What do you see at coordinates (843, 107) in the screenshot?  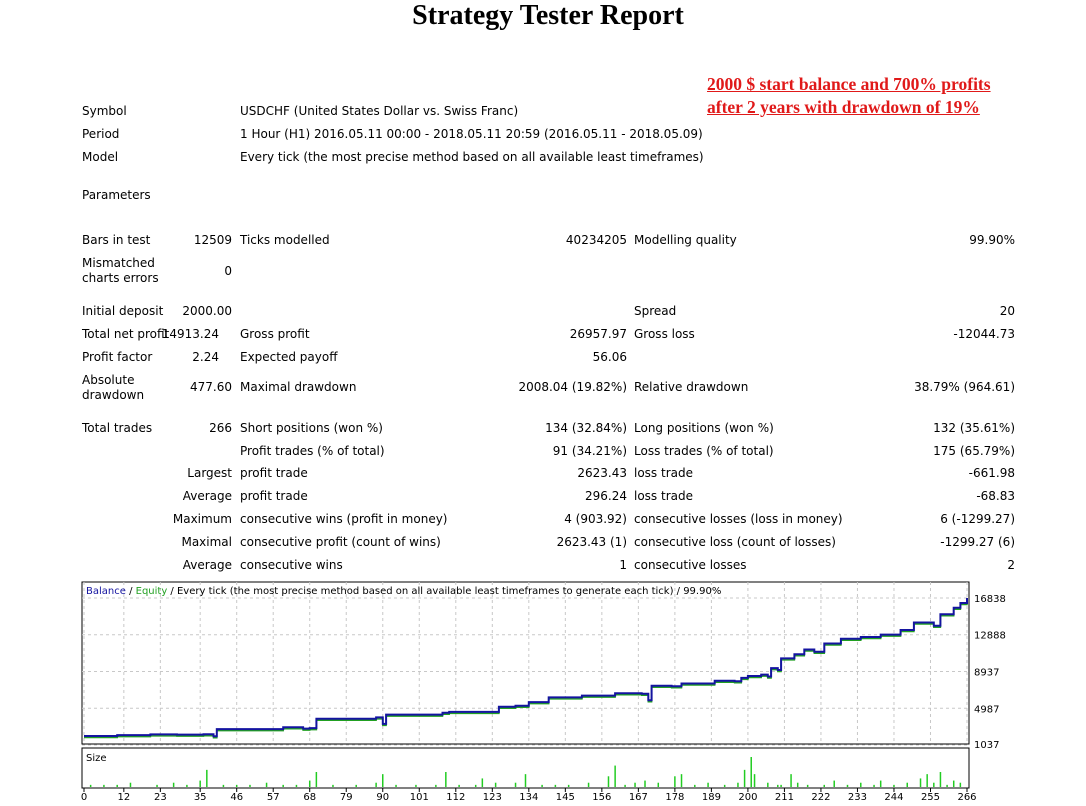 I see `annotation-line-2: after 2 years with drawdown of 19%` at bounding box center [843, 107].